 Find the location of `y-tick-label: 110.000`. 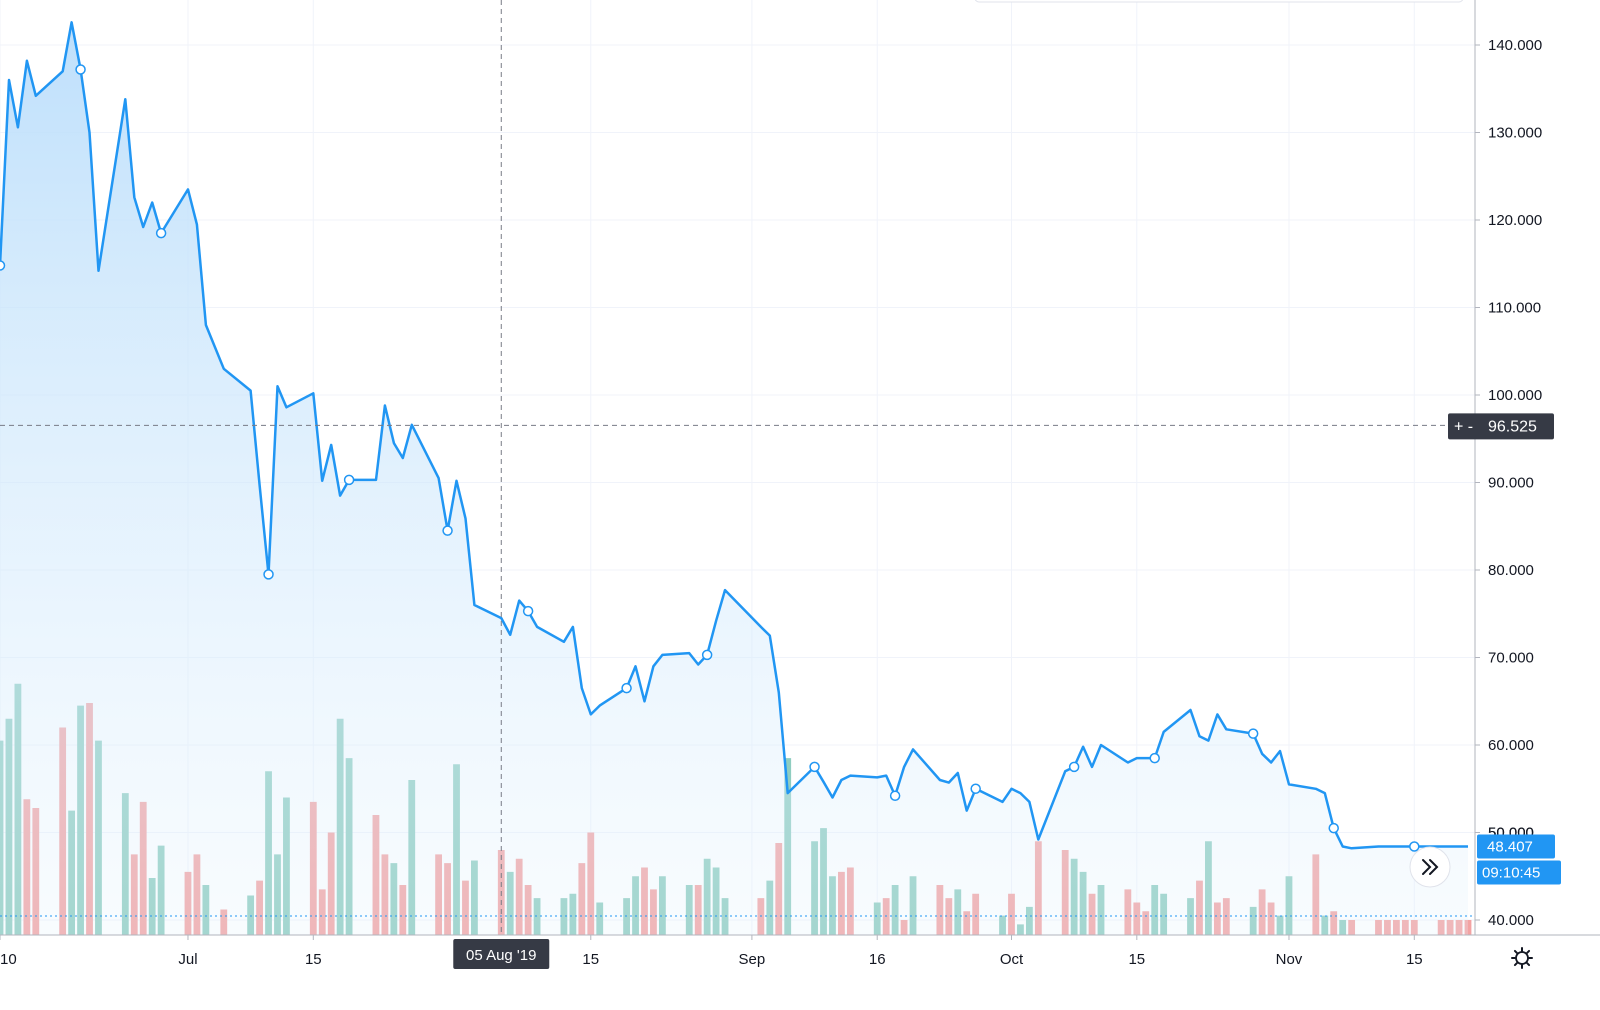

y-tick-label: 110.000 is located at coordinates (1514, 308).